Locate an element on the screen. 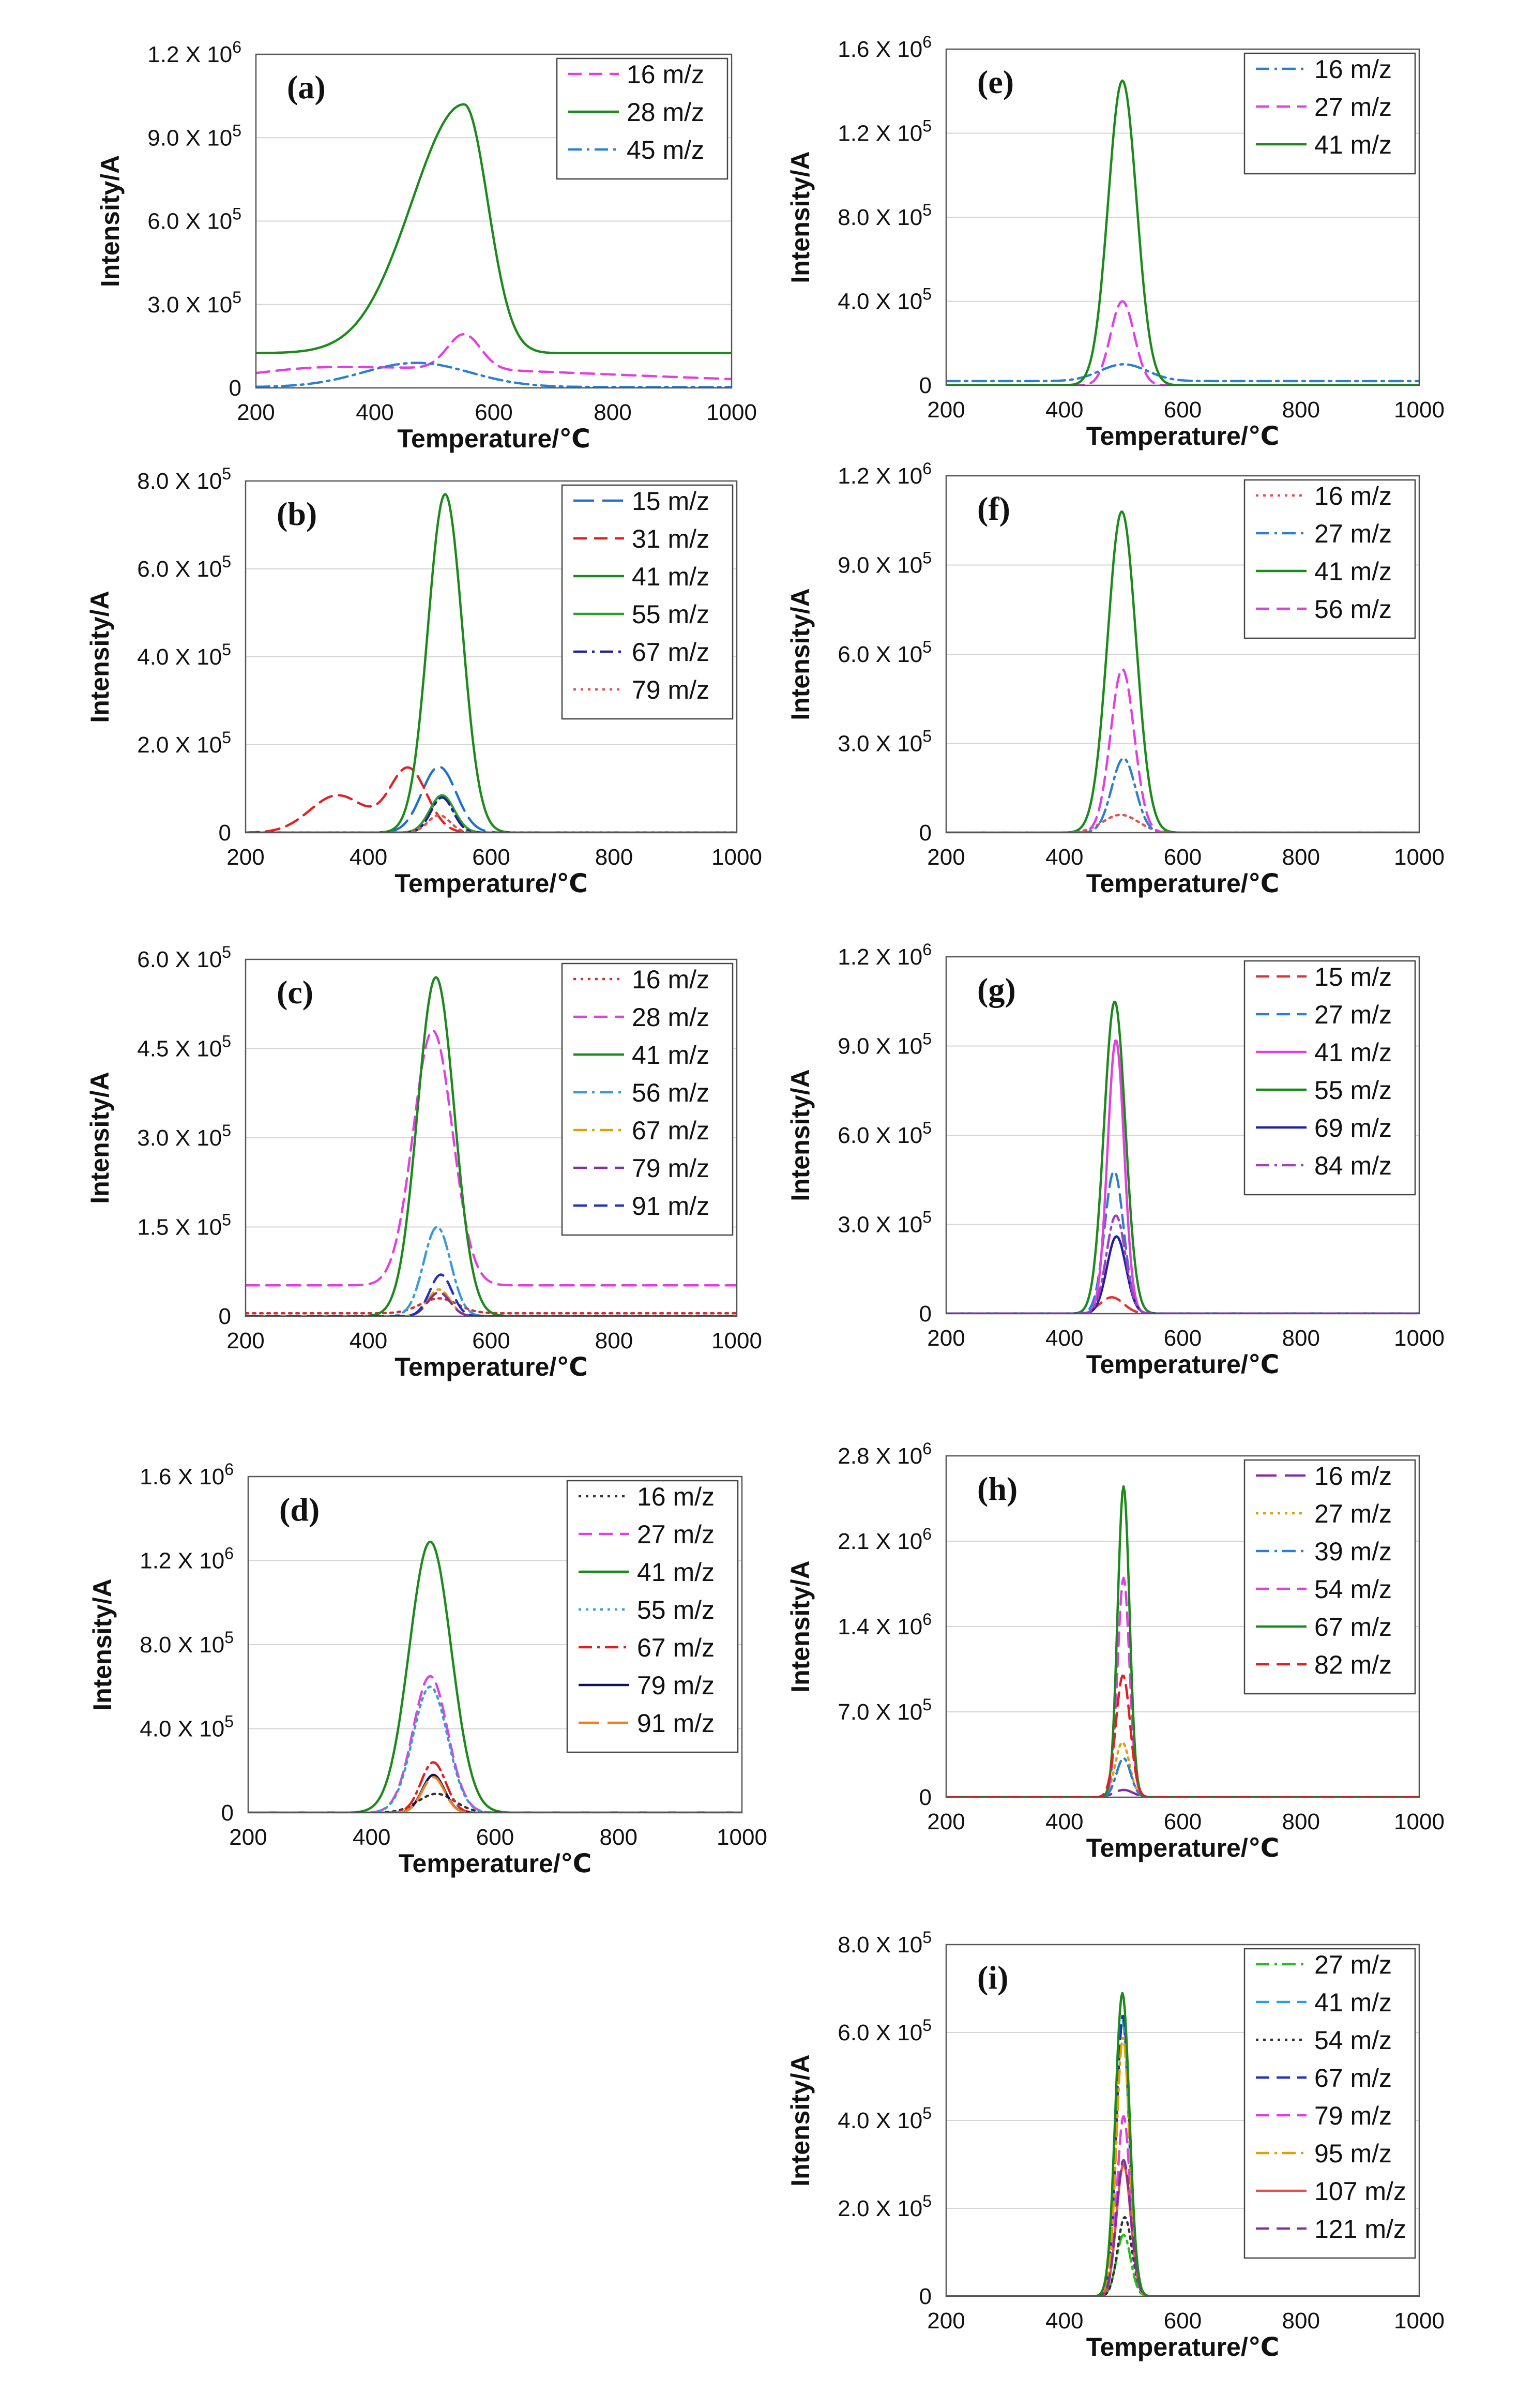 The image size is (1518, 2408). legend-entry: 28 m/z is located at coordinates (665, 113).